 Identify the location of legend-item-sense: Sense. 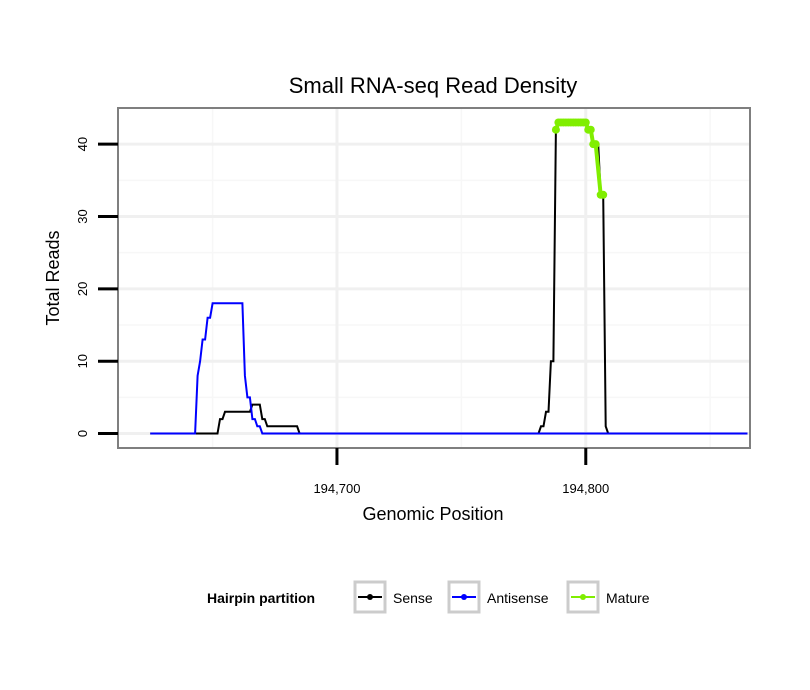
(393, 597).